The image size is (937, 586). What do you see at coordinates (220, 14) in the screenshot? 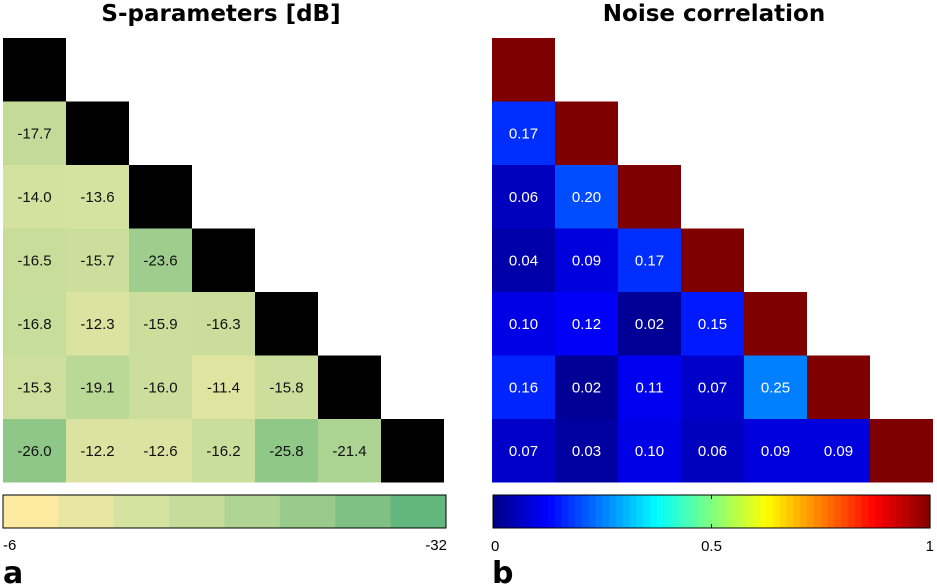
I see `chart-title-a: S-parameters [dB]` at bounding box center [220, 14].